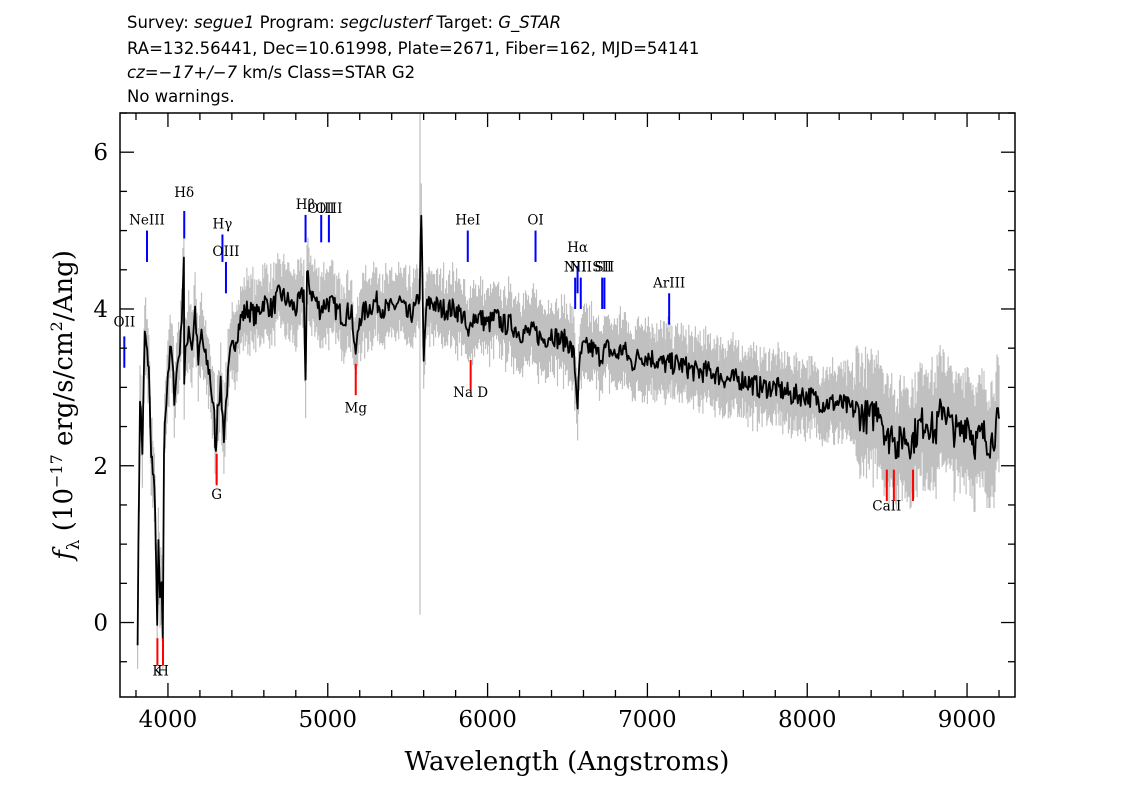  I want to click on absorption-line-label: Mg, so click(356, 409).